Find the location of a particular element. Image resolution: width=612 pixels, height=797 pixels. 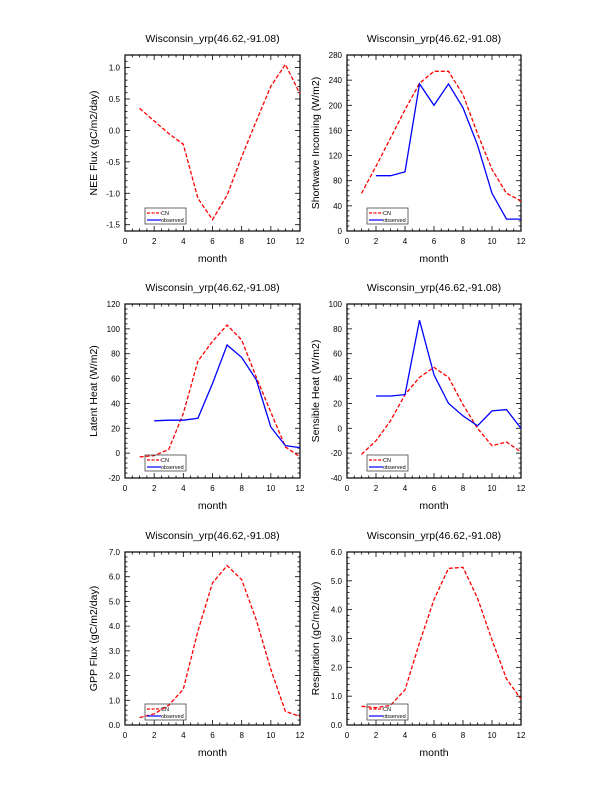

y-tick-label: 160 is located at coordinates (336, 130).